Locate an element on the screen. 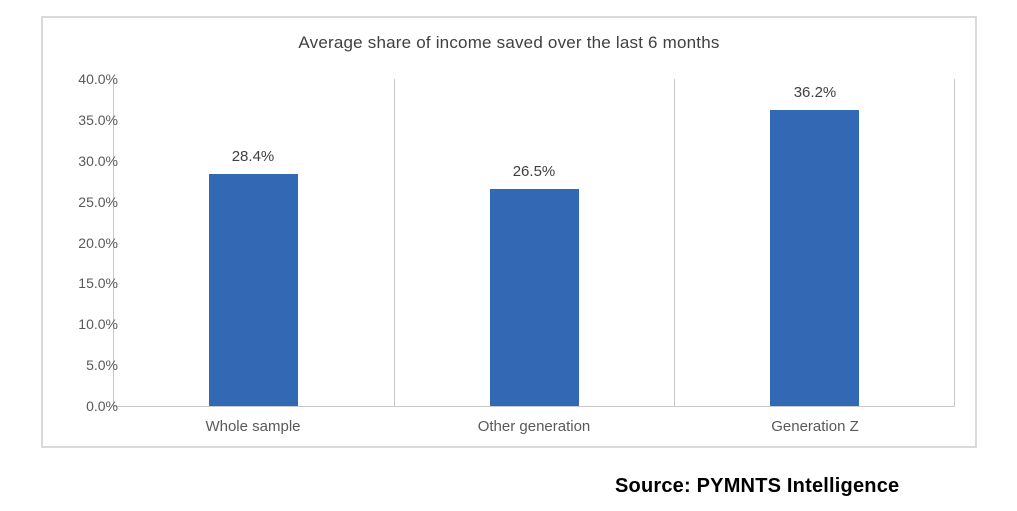 The width and height of the screenshot is (1017, 511). bar-other-generation is located at coordinates (534, 297).